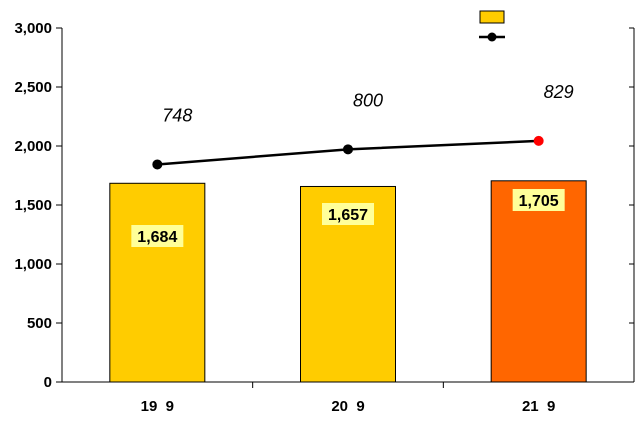  I want to click on y-tick-label: 1,500, so click(33, 205).